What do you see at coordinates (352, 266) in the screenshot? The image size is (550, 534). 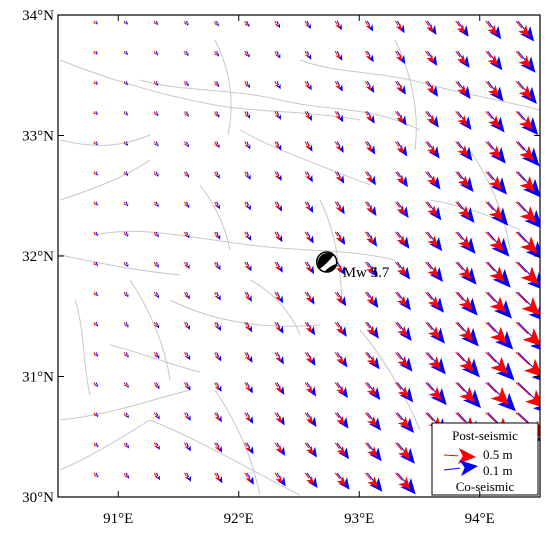 I see `epicenter-marker: Mw 5.7` at bounding box center [352, 266].